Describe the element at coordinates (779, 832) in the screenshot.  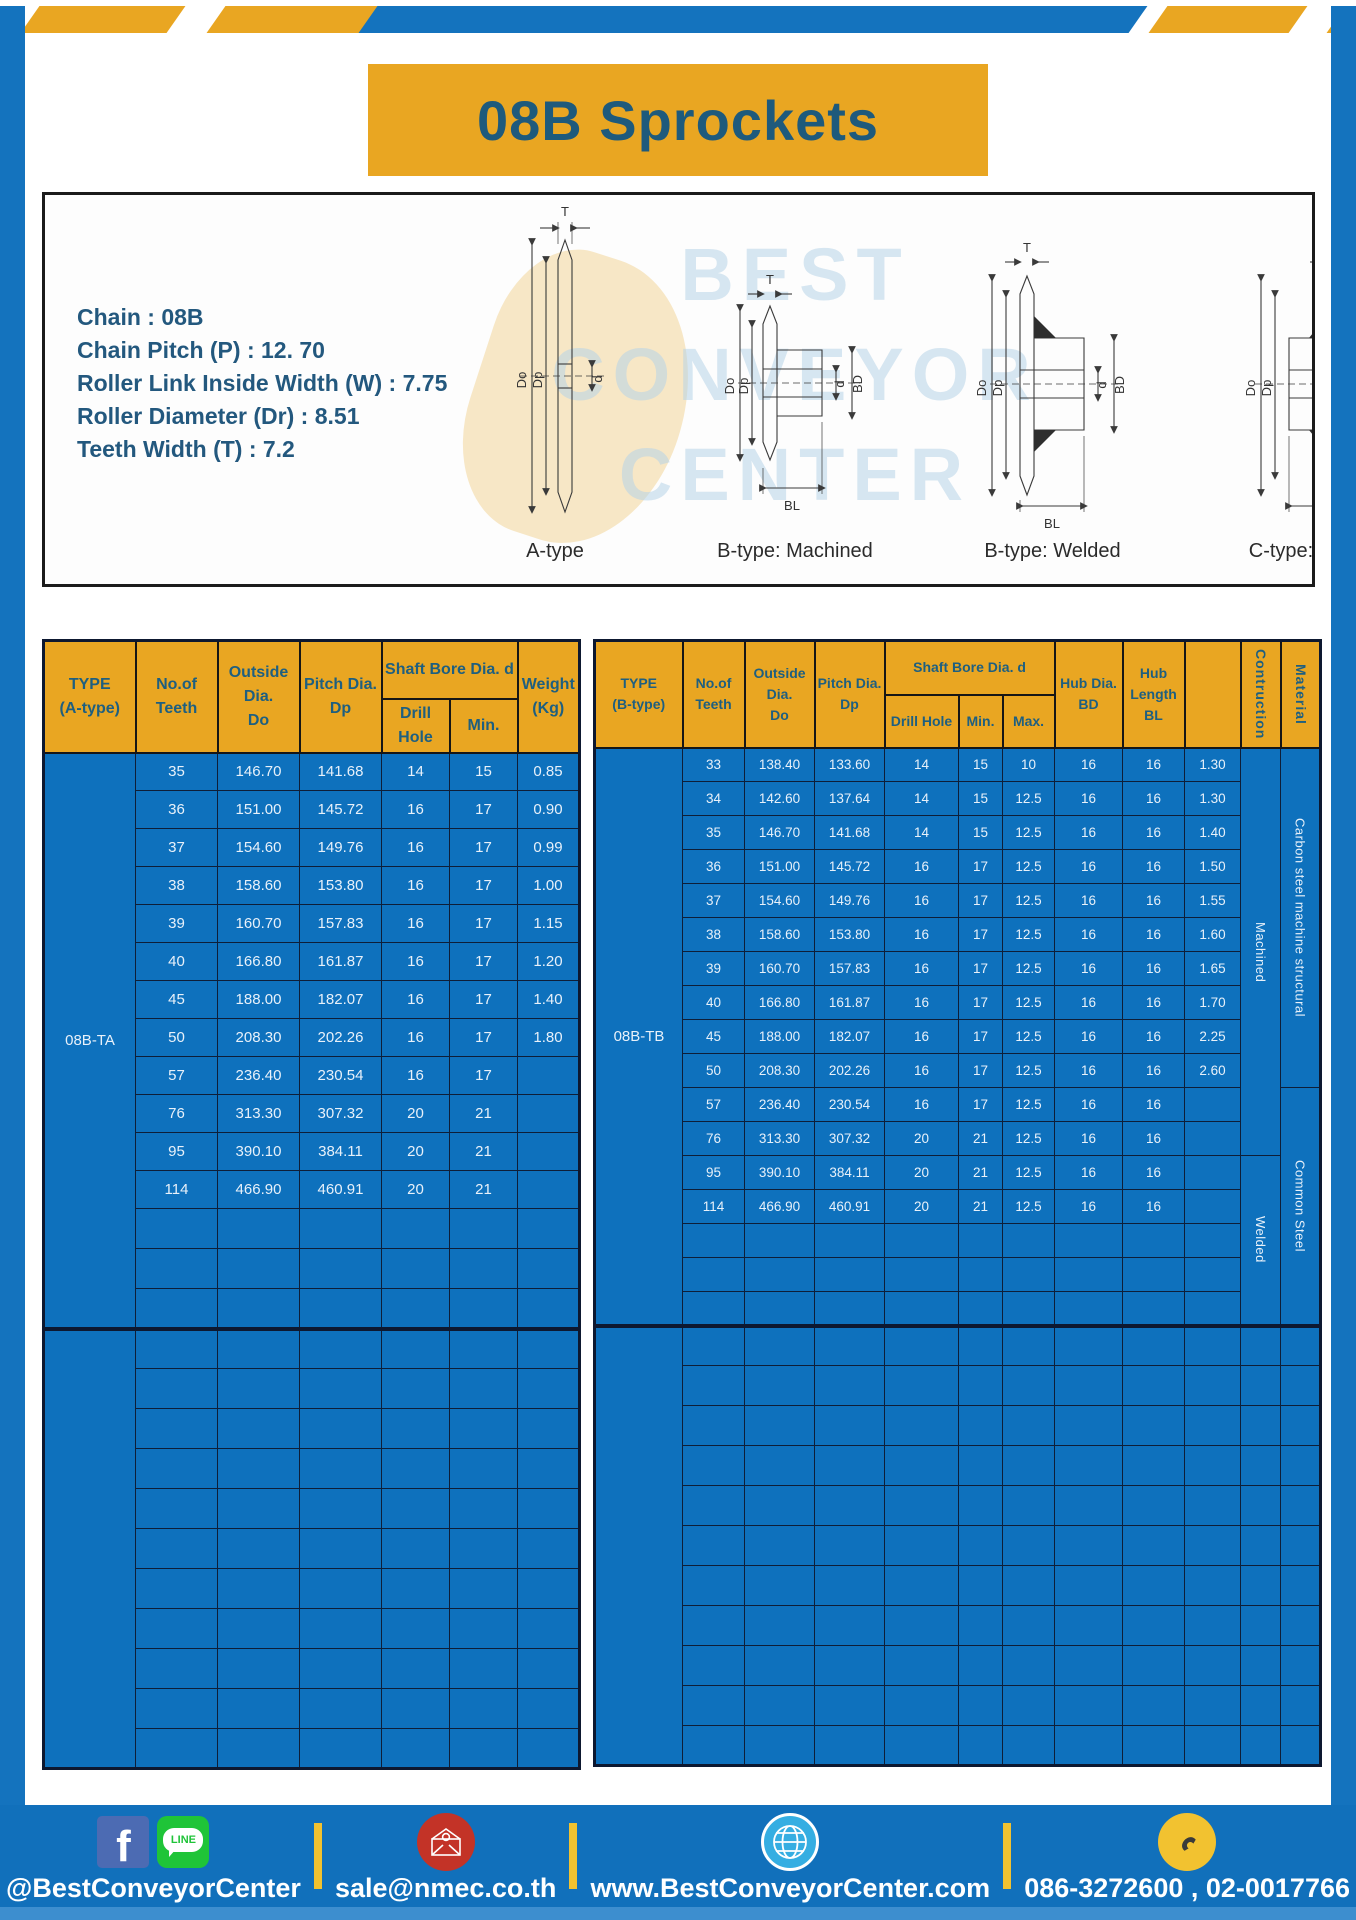
I see `data-cell: 146.70` at that location.